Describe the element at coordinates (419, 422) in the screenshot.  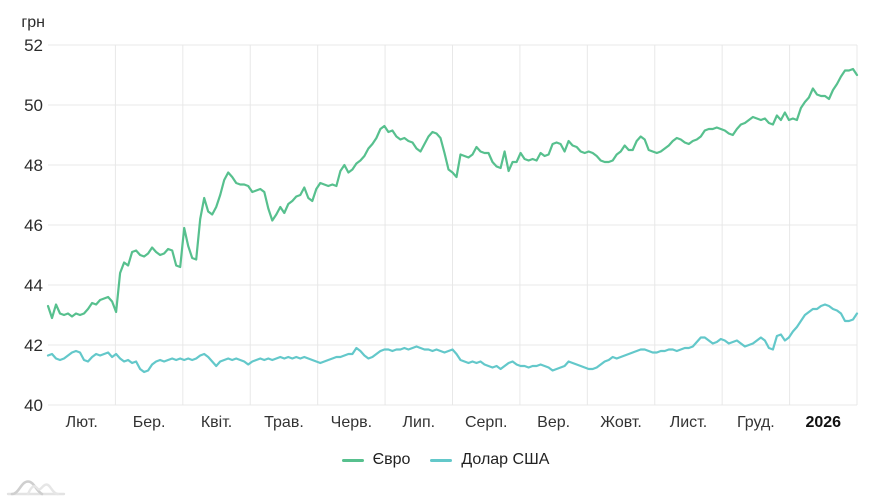
I see `x-tick-label: Лип.` at that location.